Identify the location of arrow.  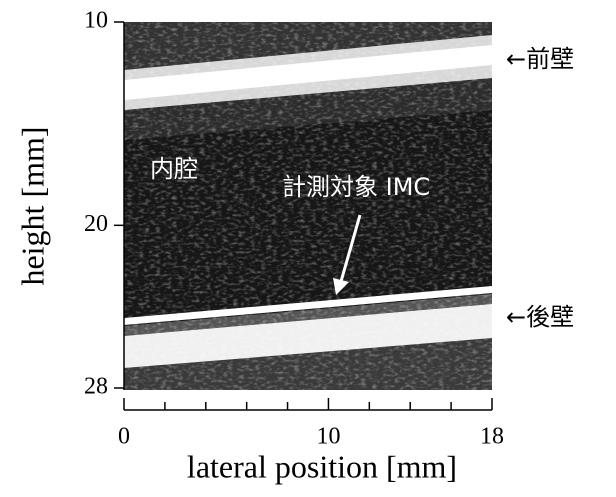
(350, 250).